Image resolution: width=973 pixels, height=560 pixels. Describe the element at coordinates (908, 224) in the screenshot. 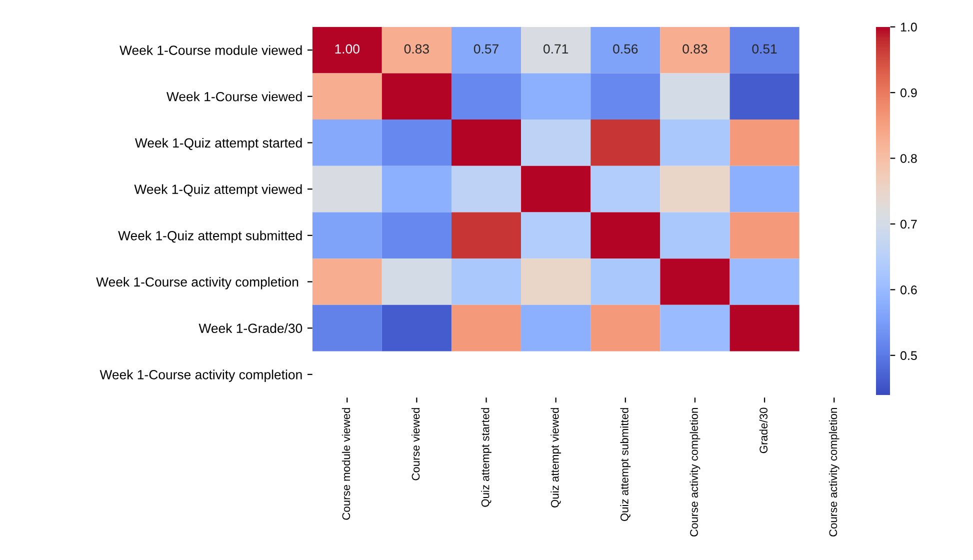

I see `color-bar-label: 0.7` at that location.